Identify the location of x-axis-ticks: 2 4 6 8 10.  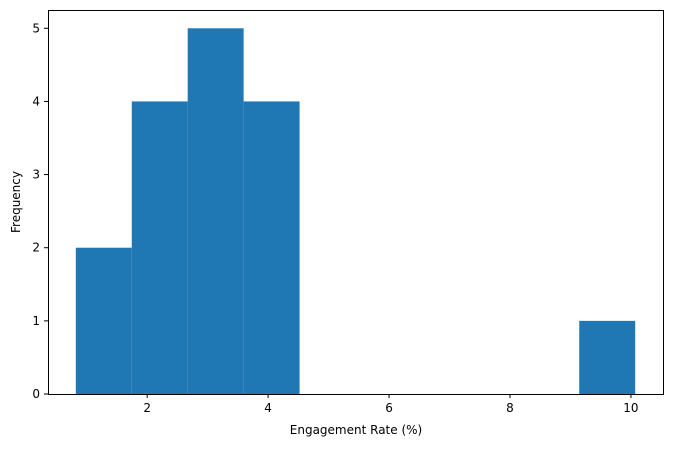
(391, 404).